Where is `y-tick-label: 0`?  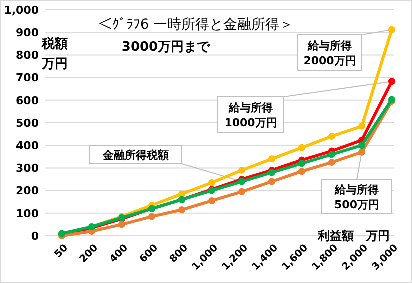
y-tick-label: 0 is located at coordinates (35, 236).